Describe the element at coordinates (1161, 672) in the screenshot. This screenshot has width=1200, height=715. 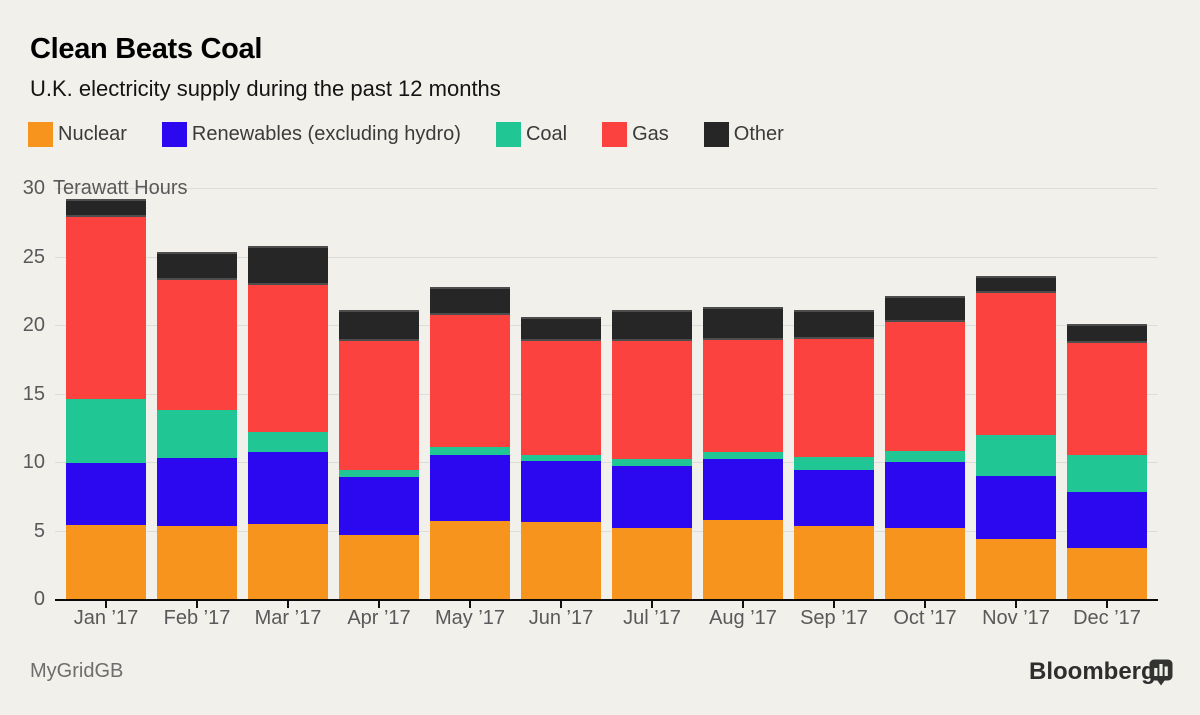
I see `bloomberg-chart-bubble-icon` at that location.